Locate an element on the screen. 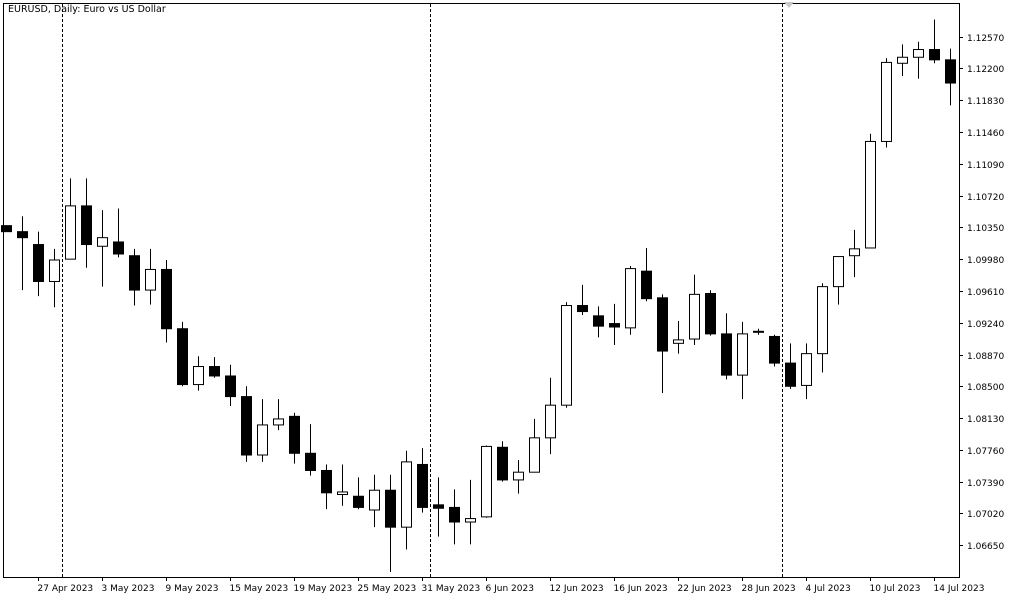 The image size is (1011, 602). x-tick-label: 25 May 2023 is located at coordinates (387, 589).